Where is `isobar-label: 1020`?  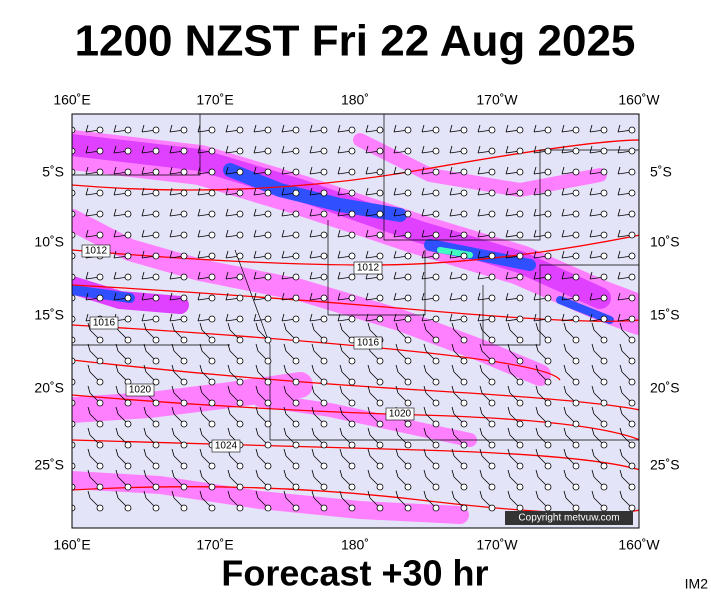
isobar-label: 1020 is located at coordinates (400, 414).